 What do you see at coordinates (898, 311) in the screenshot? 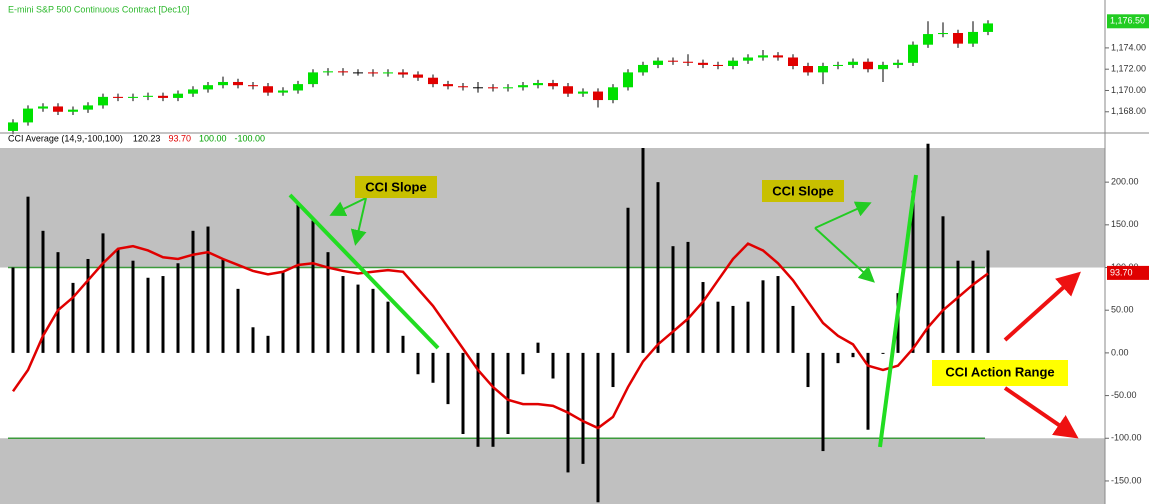
I see `slope-line` at bounding box center [898, 311].